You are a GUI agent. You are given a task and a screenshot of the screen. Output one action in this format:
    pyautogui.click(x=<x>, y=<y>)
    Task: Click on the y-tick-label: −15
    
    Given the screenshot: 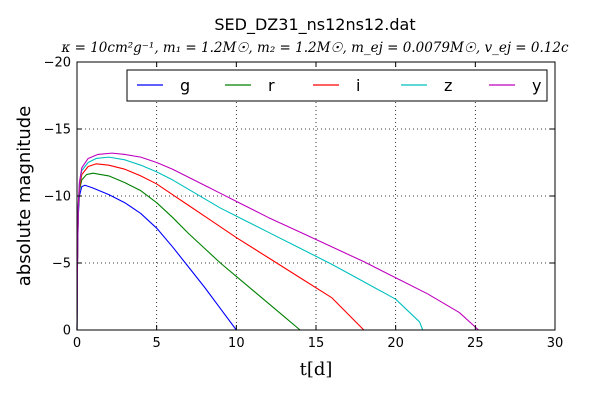 What is the action you would take?
    pyautogui.click(x=57, y=130)
    